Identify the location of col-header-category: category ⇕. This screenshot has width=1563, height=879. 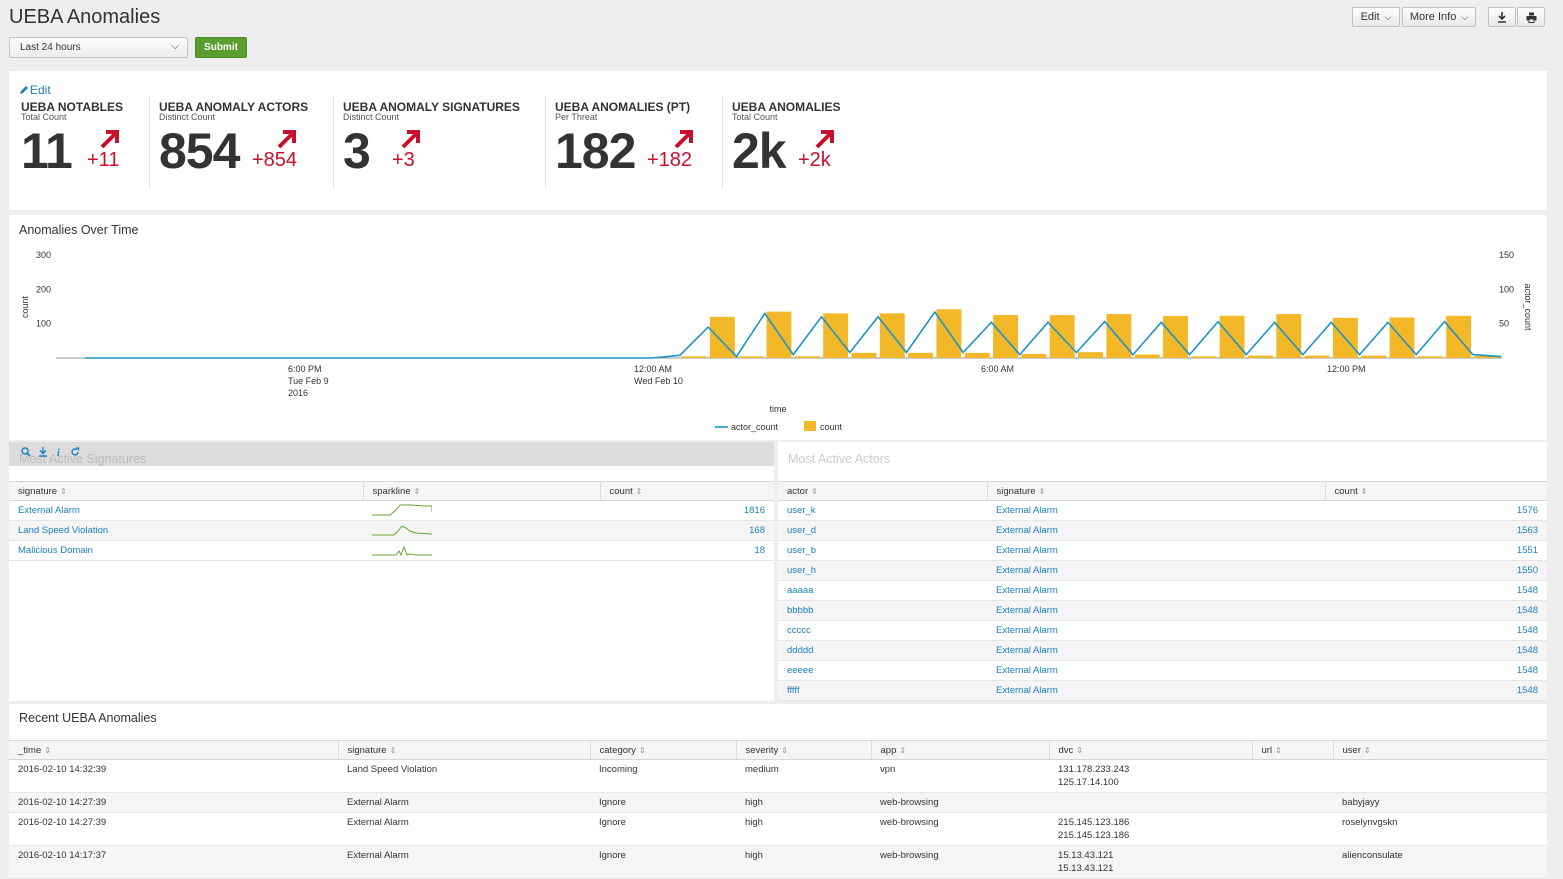
(663, 750).